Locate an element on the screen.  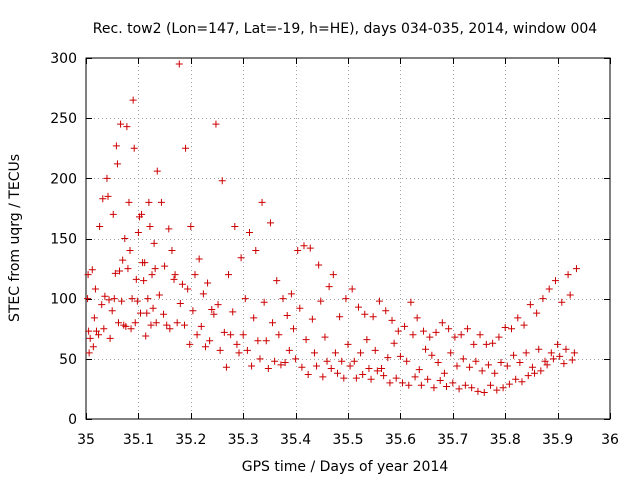
y-tick-label: 150 is located at coordinates (63, 240).